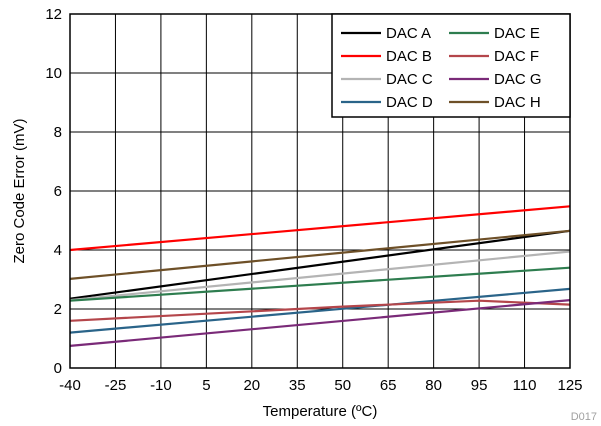 This screenshot has width=601, height=426. I want to click on y-tick-label: 6, so click(58, 191).